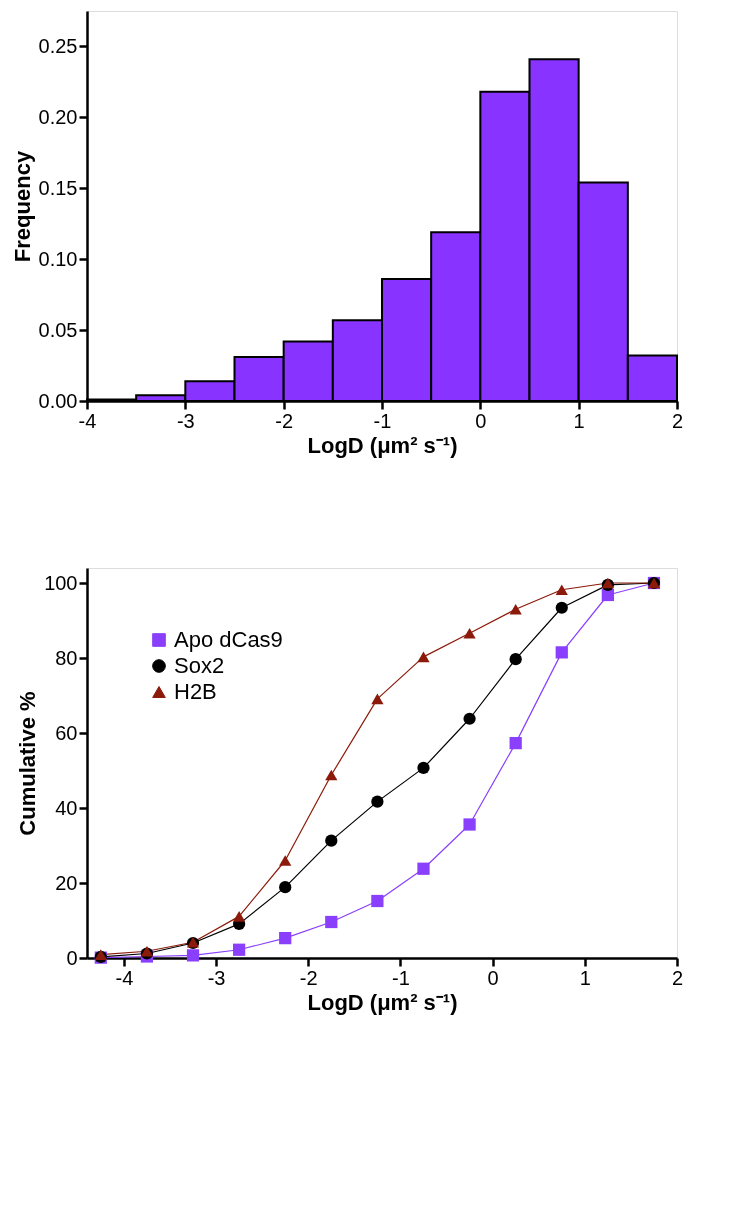 The image size is (751, 1232). I want to click on y-tick-label: 0.10, so click(58, 258).